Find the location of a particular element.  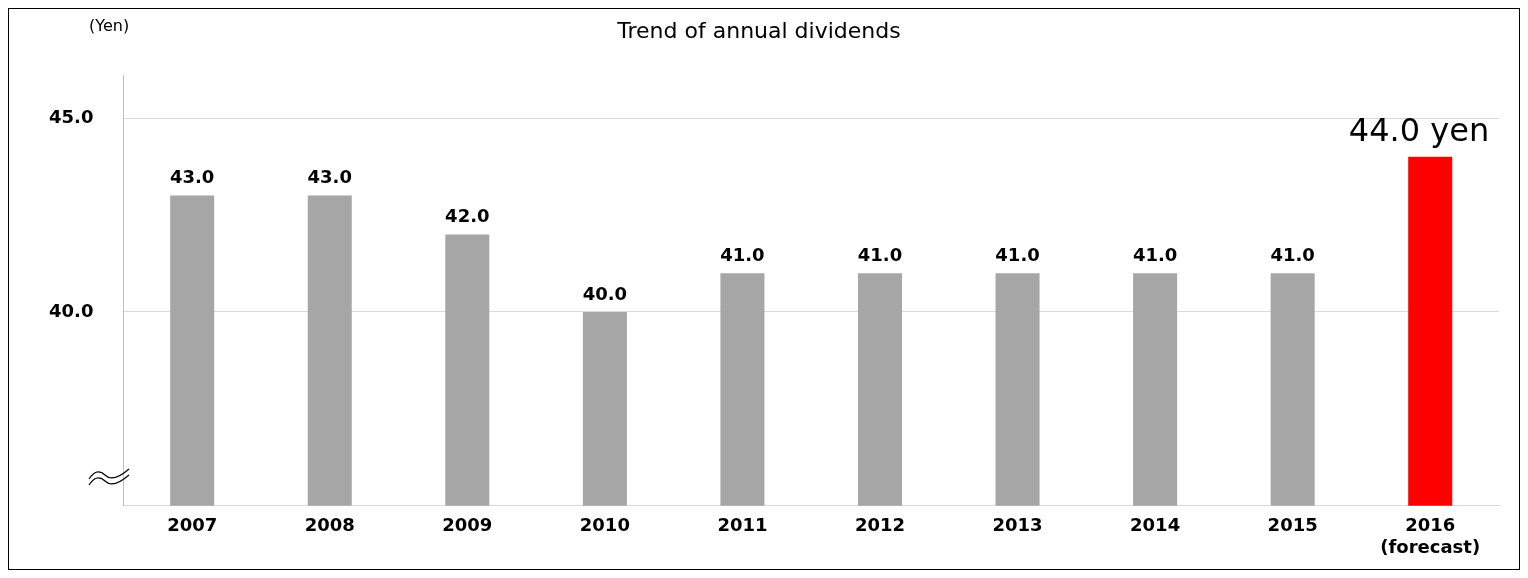

x-tick-label: 2010 is located at coordinates (604, 525).